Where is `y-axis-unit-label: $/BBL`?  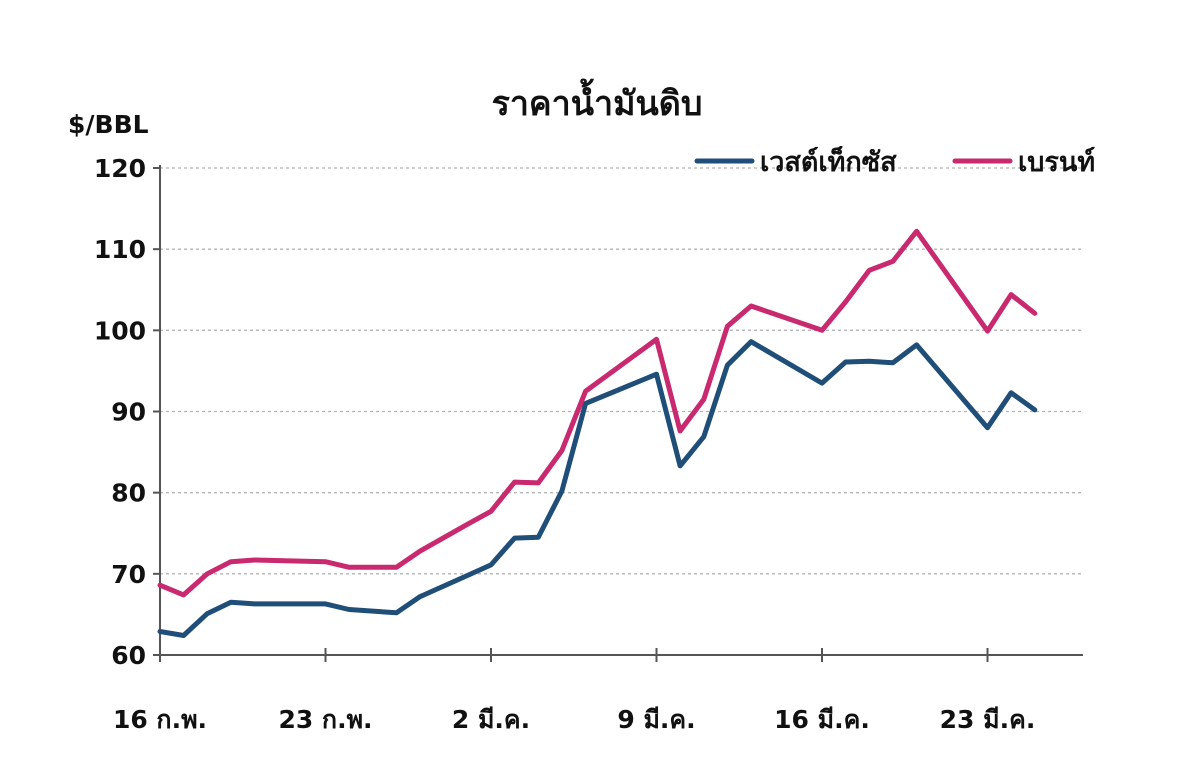 y-axis-unit-label: $/BBL is located at coordinates (108, 124).